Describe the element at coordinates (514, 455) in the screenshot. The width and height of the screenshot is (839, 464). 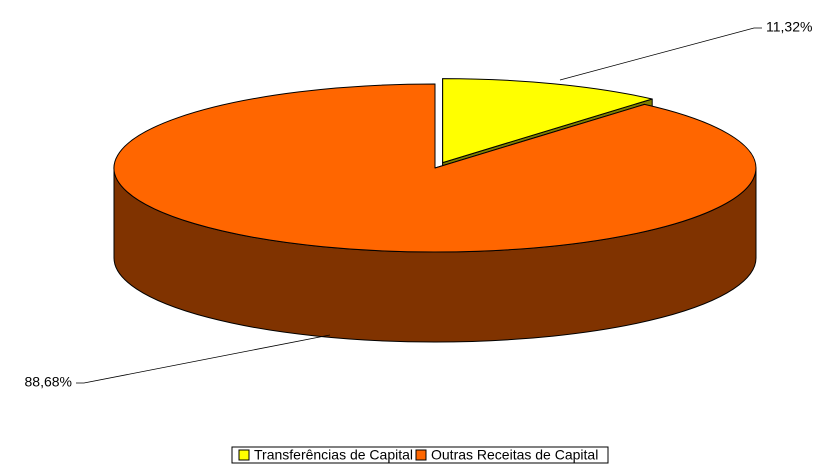
I see `legend-label: Outras Receitas de Capital` at that location.